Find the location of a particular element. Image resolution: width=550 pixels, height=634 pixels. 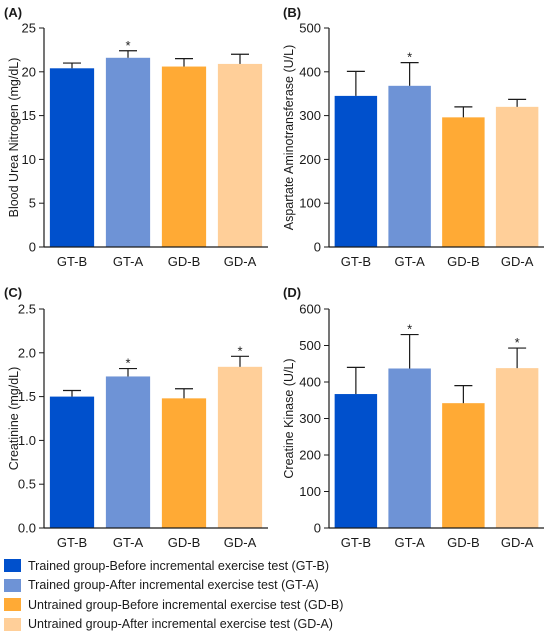

y-tick-label: 2.5 is located at coordinates (27, 309).